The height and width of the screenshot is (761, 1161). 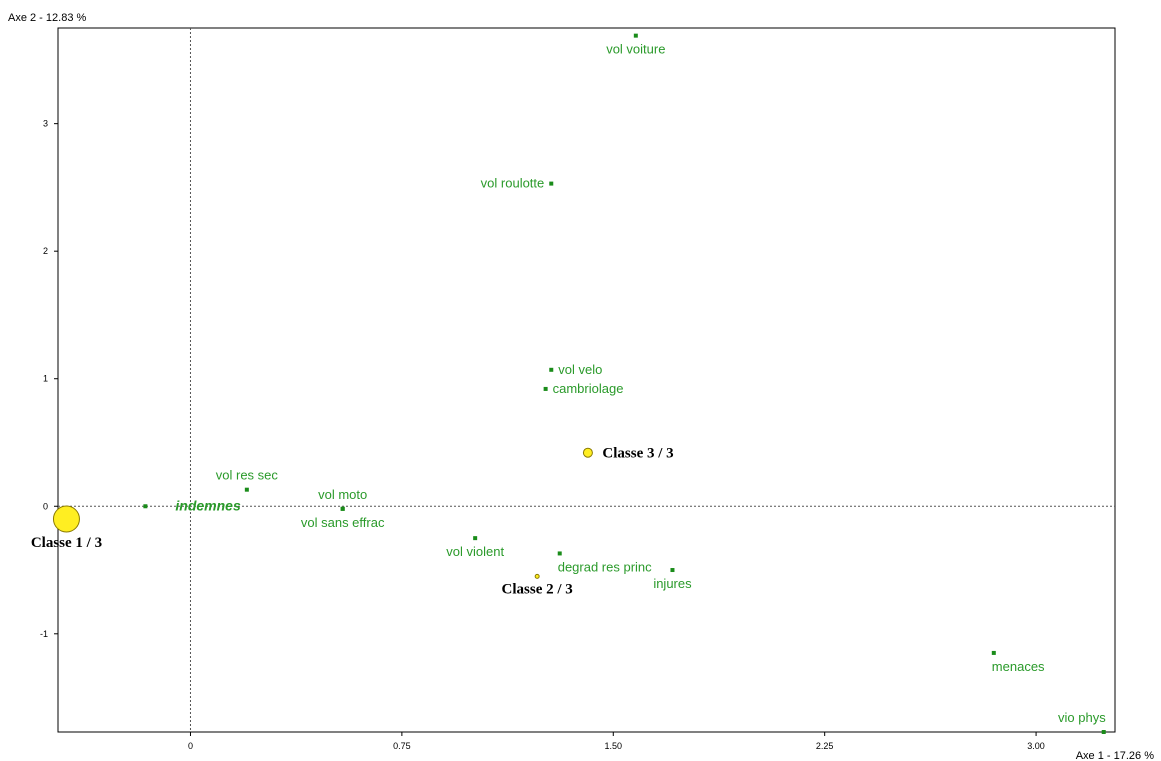 I want to click on y-axis-ticks: -1 0 1 2 3, so click(x=49, y=379).